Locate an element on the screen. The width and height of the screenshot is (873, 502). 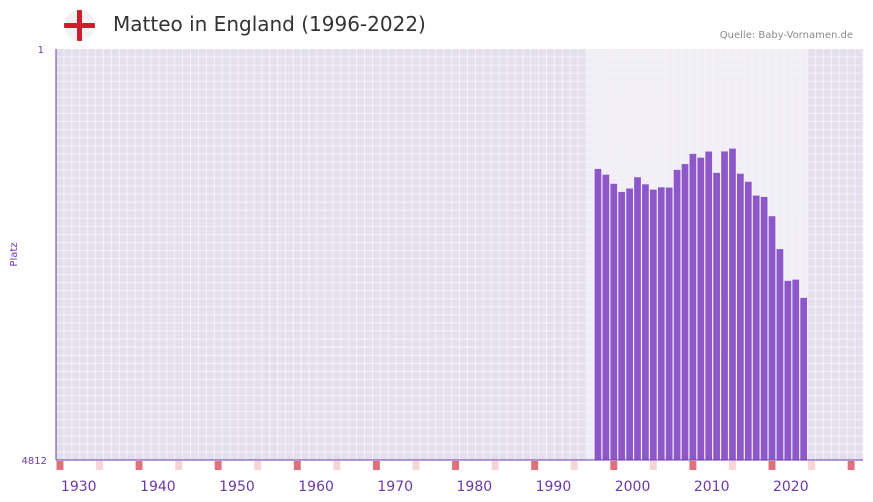
year-marker-1968 is located at coordinates (376, 465).